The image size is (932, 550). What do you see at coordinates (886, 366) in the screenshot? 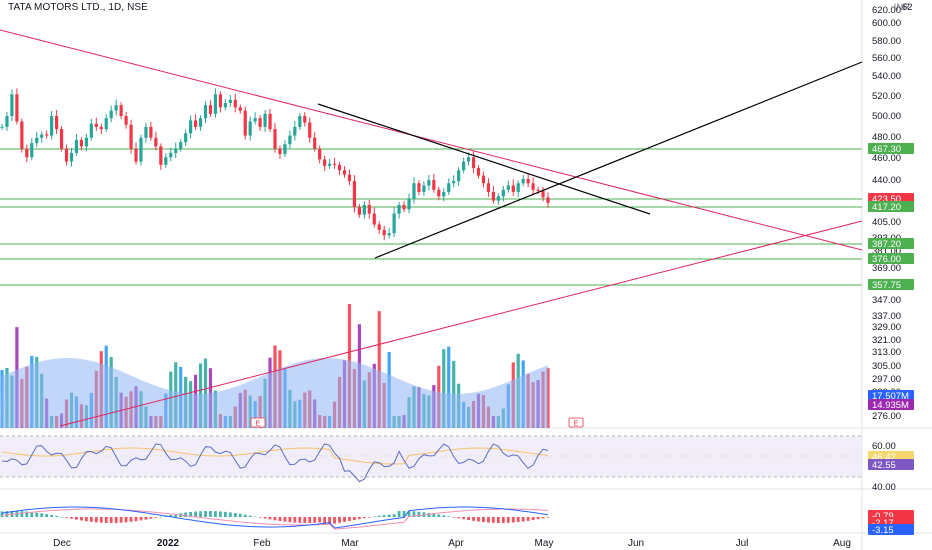
I see `y-tick-21: 305.00` at bounding box center [886, 366].